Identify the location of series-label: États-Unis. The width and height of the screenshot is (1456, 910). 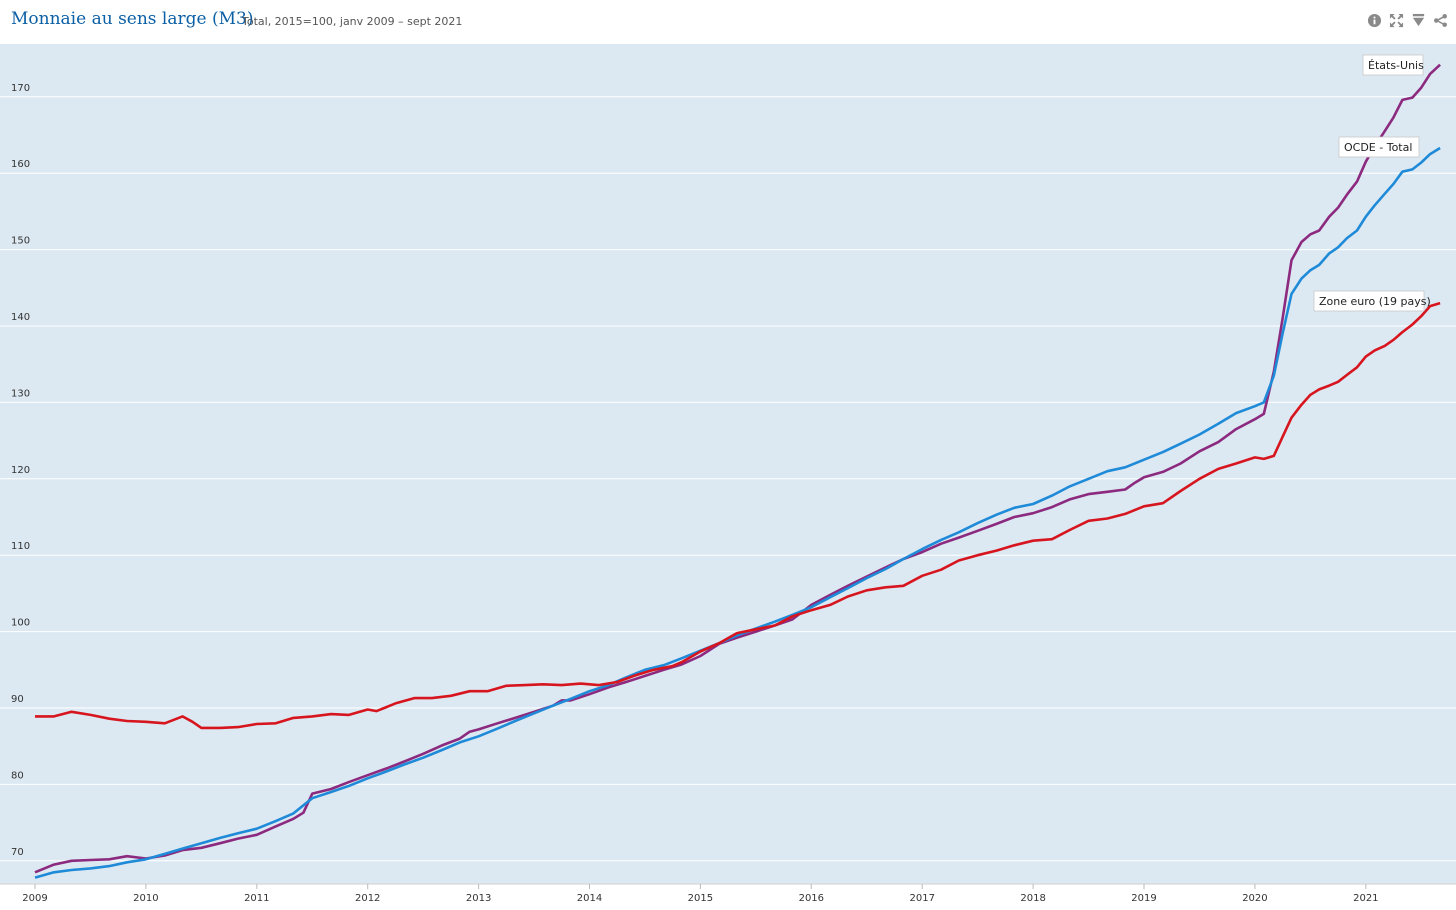
(1396, 65).